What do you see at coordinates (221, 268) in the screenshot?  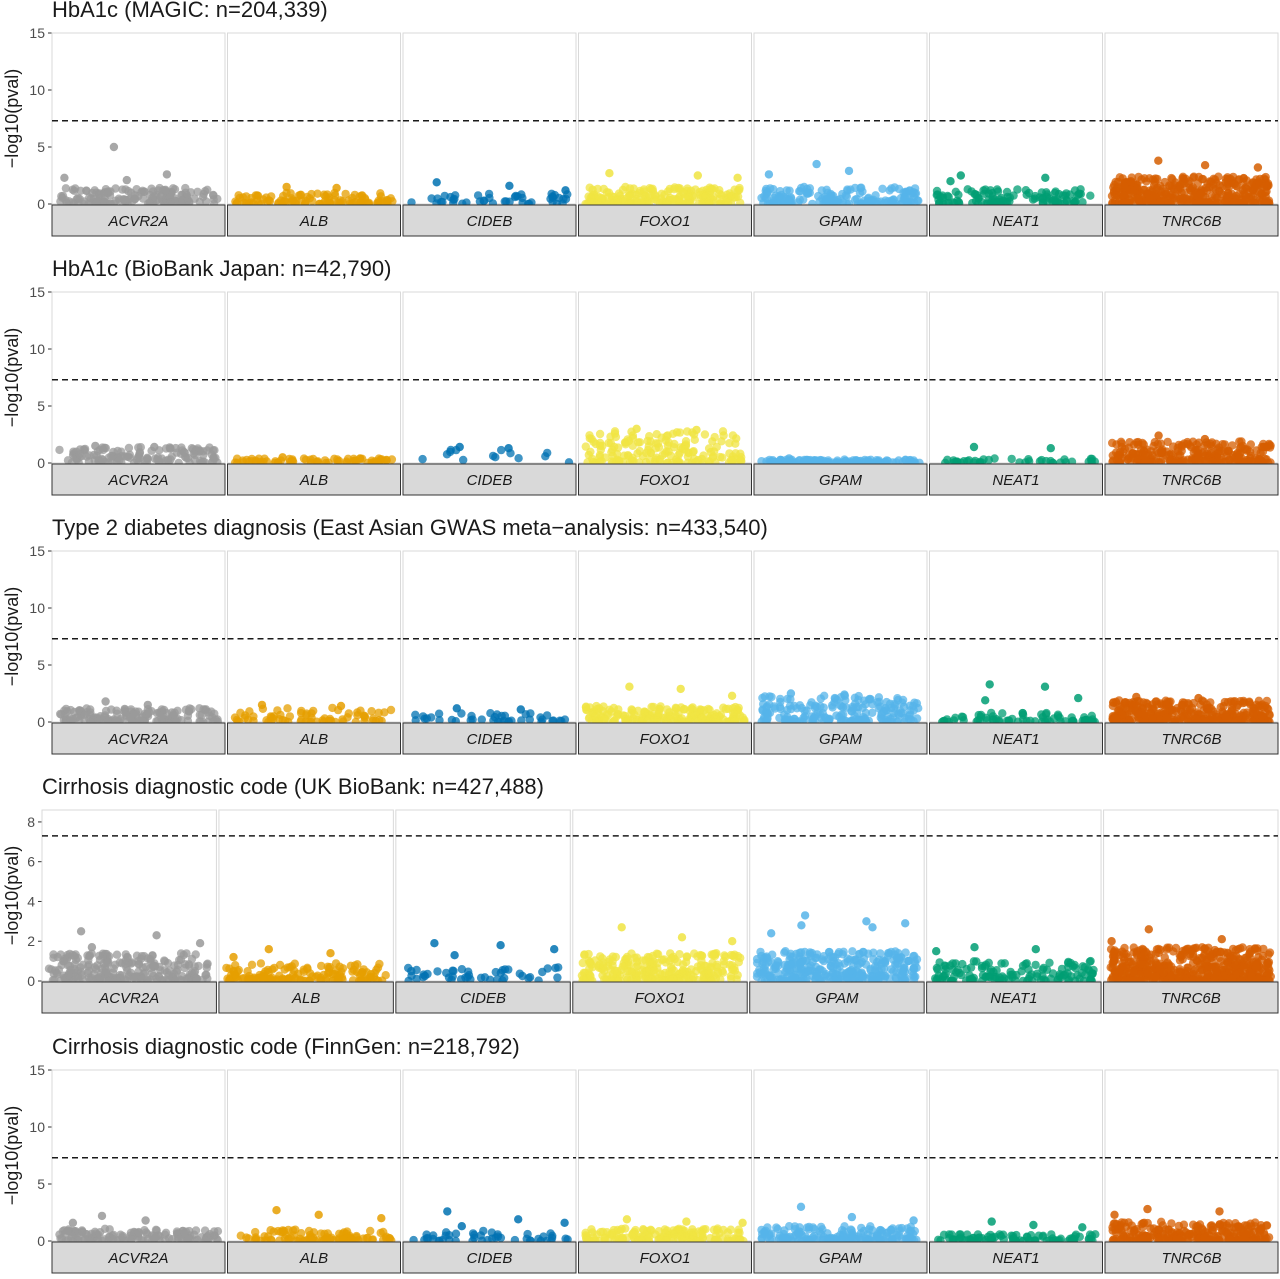 I see `panel-title: HbA1c (BioBank Japan: n=42,790)` at bounding box center [221, 268].